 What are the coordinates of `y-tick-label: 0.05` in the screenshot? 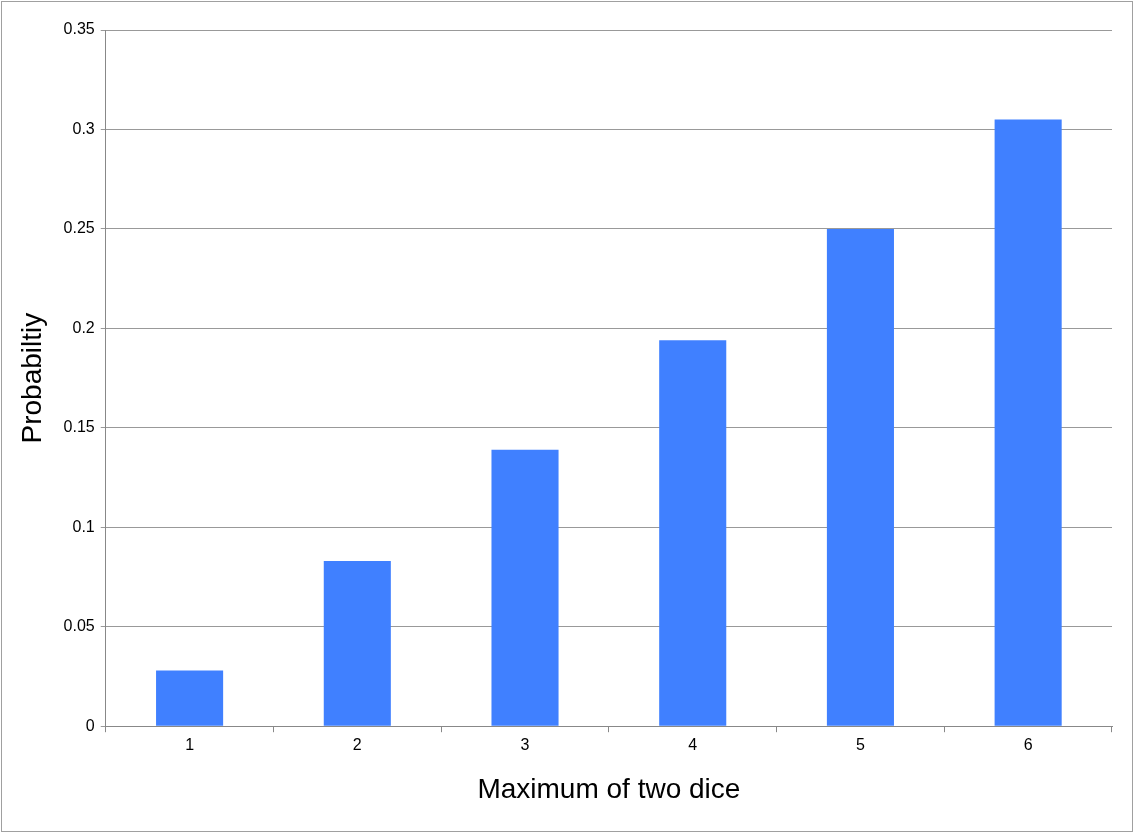 It's located at (79, 626).